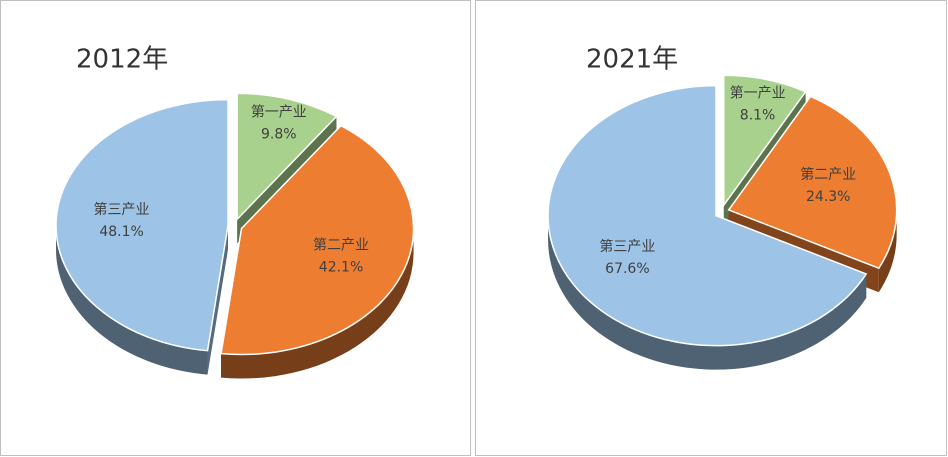 Image resolution: width=948 pixels, height=457 pixels. What do you see at coordinates (828, 197) in the screenshot?
I see `slice-value-label: 24.3%` at bounding box center [828, 197].